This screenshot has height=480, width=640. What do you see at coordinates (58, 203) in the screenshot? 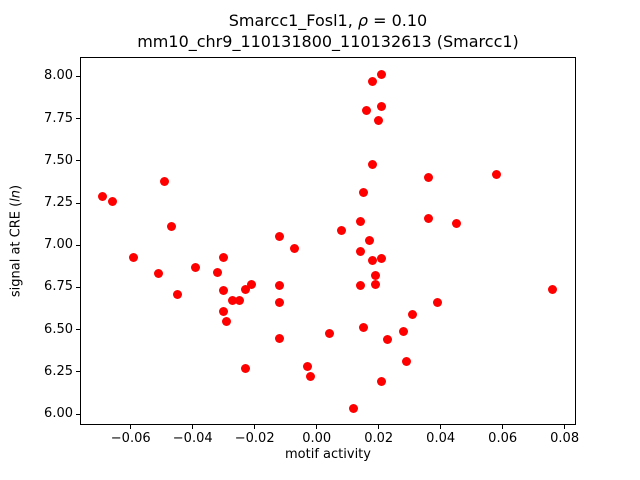
I see `y-tick-label: 7.25` at bounding box center [58, 203].